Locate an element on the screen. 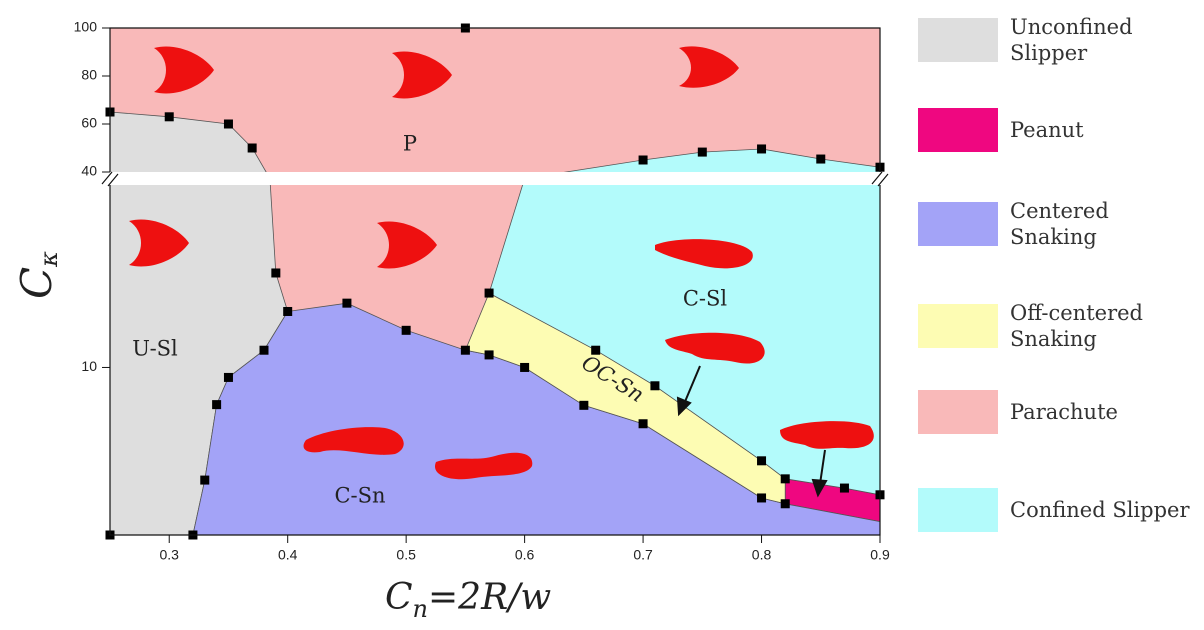 This screenshot has width=1204, height=630. y-tick-label: 10 is located at coordinates (89, 366).